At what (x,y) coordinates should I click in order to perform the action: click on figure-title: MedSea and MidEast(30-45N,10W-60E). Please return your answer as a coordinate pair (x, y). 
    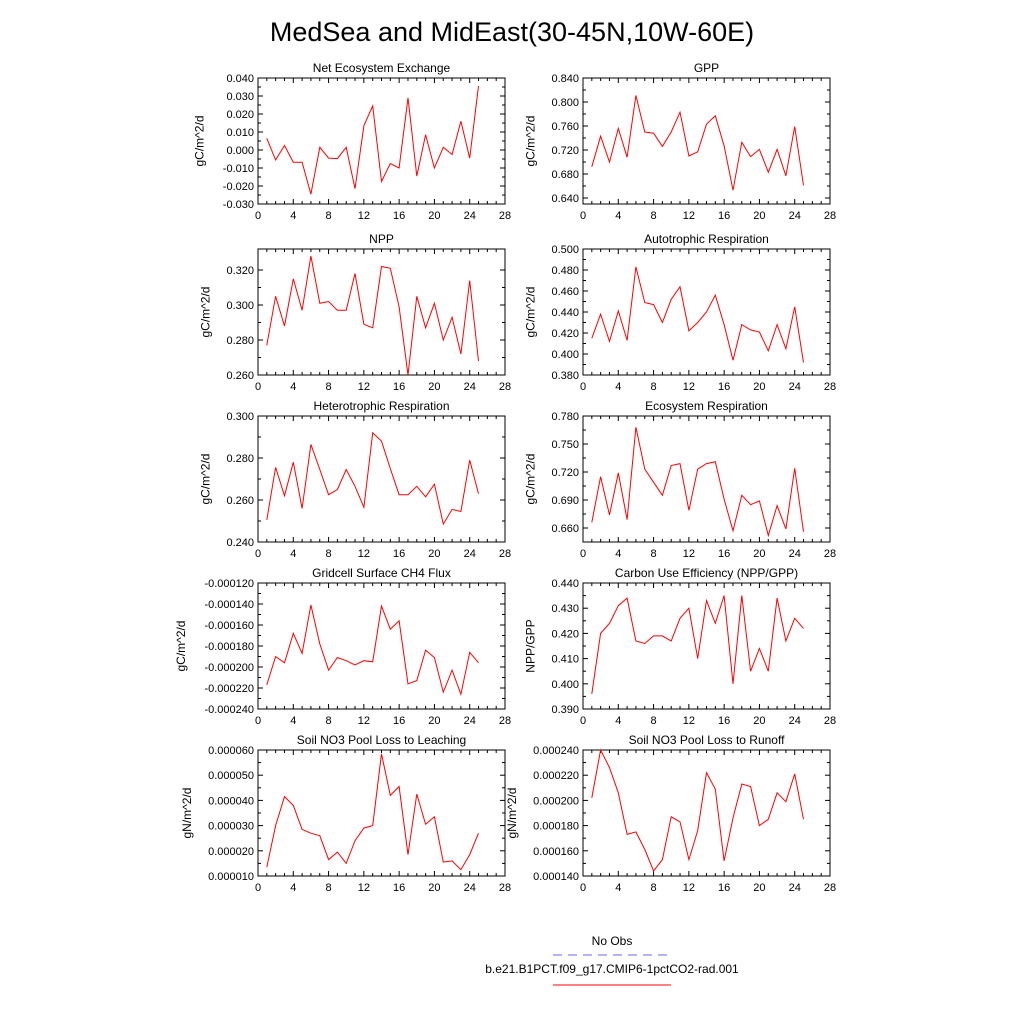
    Looking at the image, I should click on (512, 32).